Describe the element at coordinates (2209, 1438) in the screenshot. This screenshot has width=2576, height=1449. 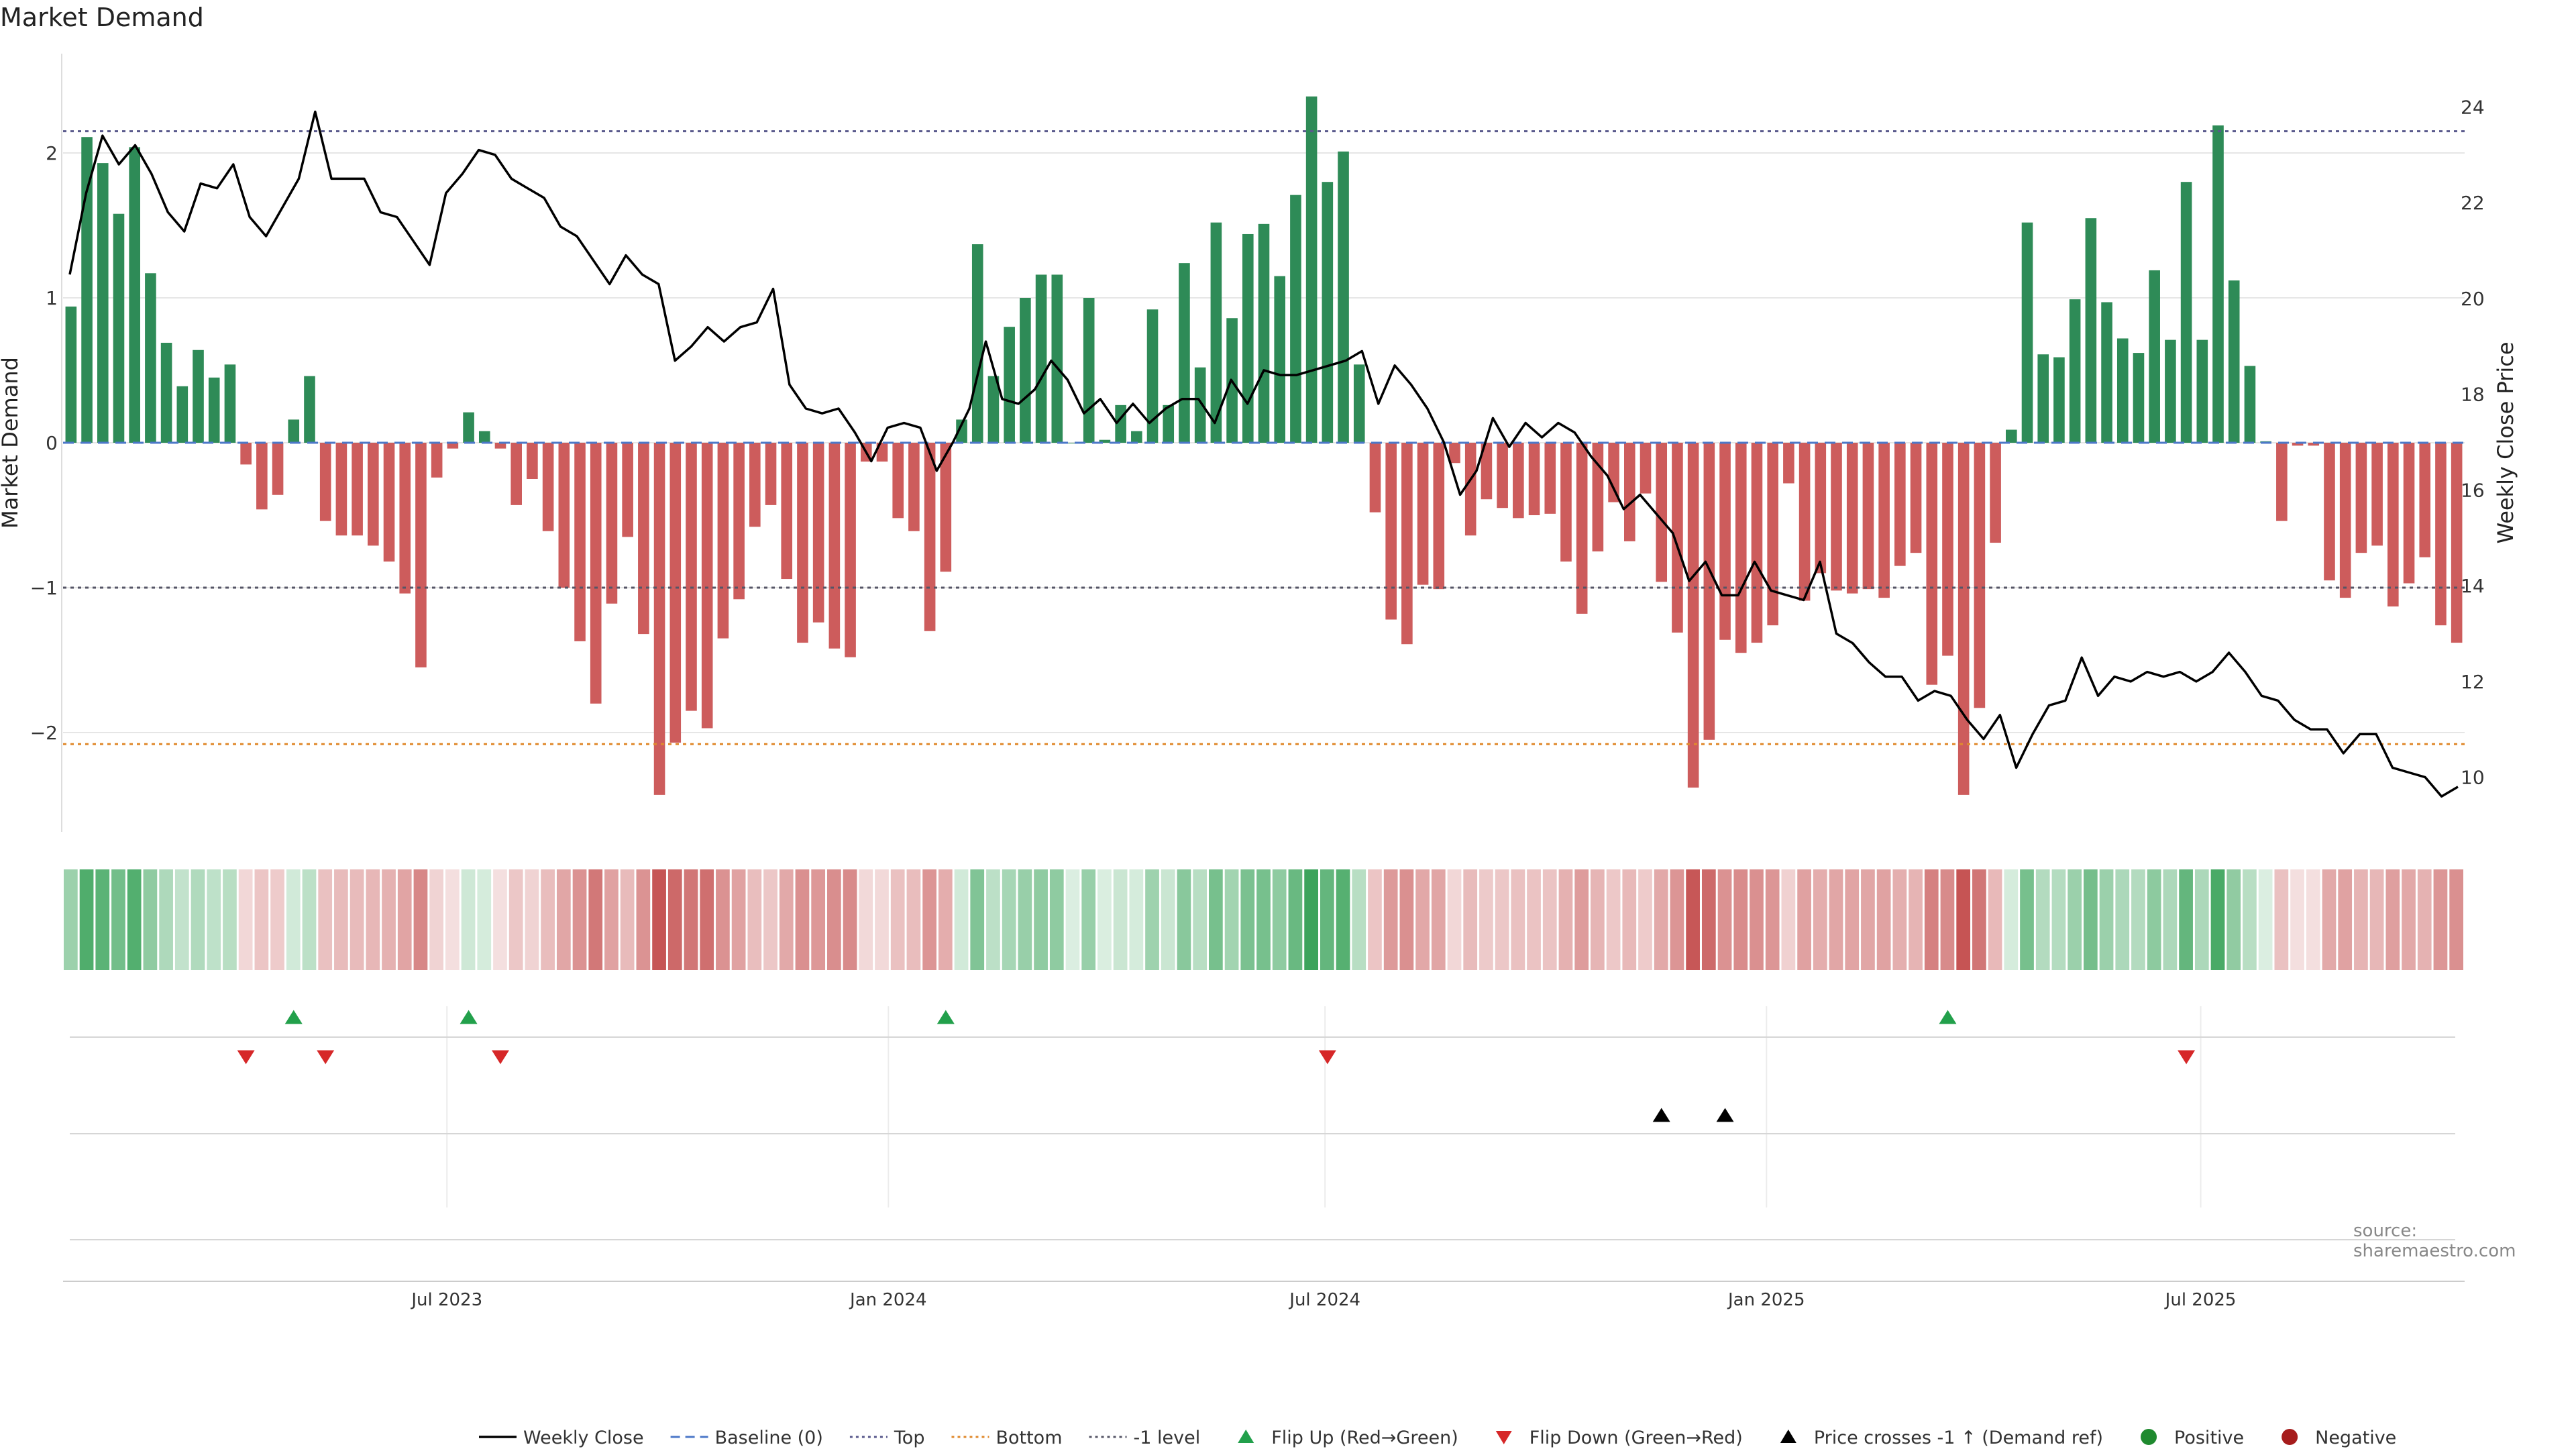
I see `legend-label-positive: Positive` at that location.